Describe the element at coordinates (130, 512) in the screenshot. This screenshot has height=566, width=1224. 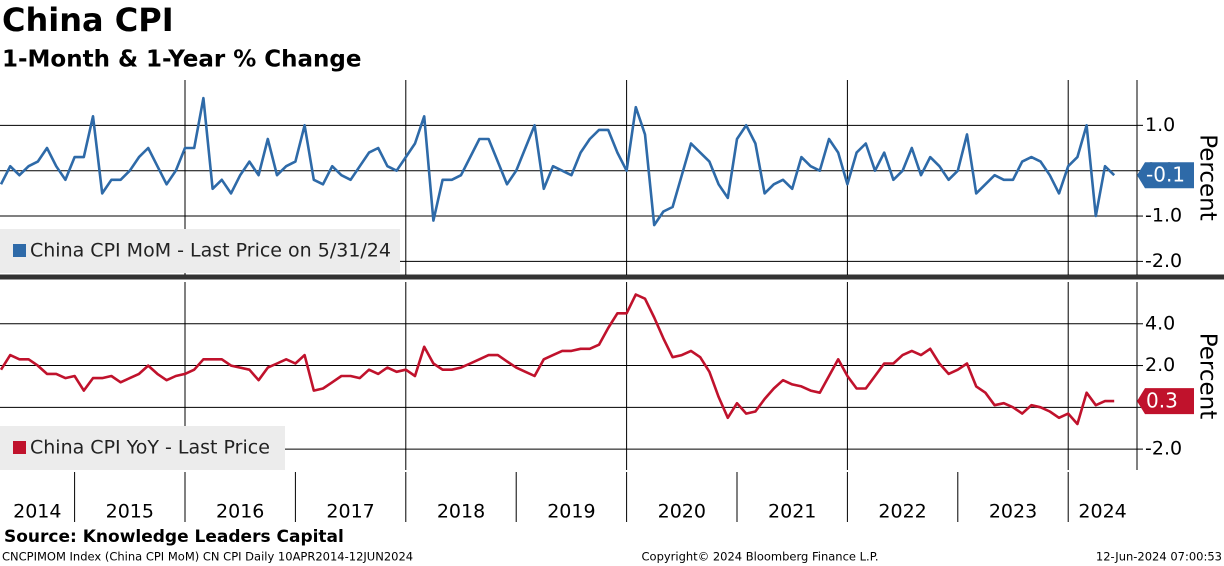
I see `x-tick-label: 2015` at that location.